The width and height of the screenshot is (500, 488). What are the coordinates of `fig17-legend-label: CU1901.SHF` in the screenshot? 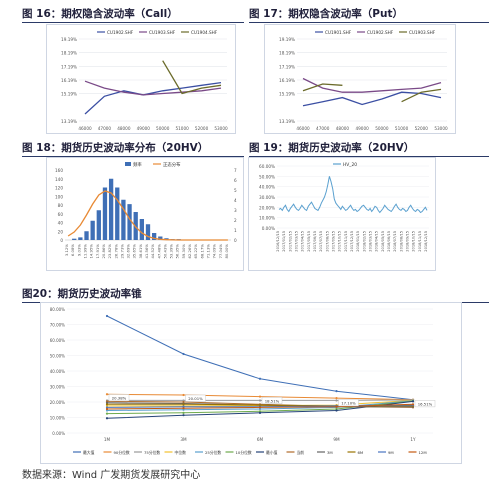 It's located at (338, 32).